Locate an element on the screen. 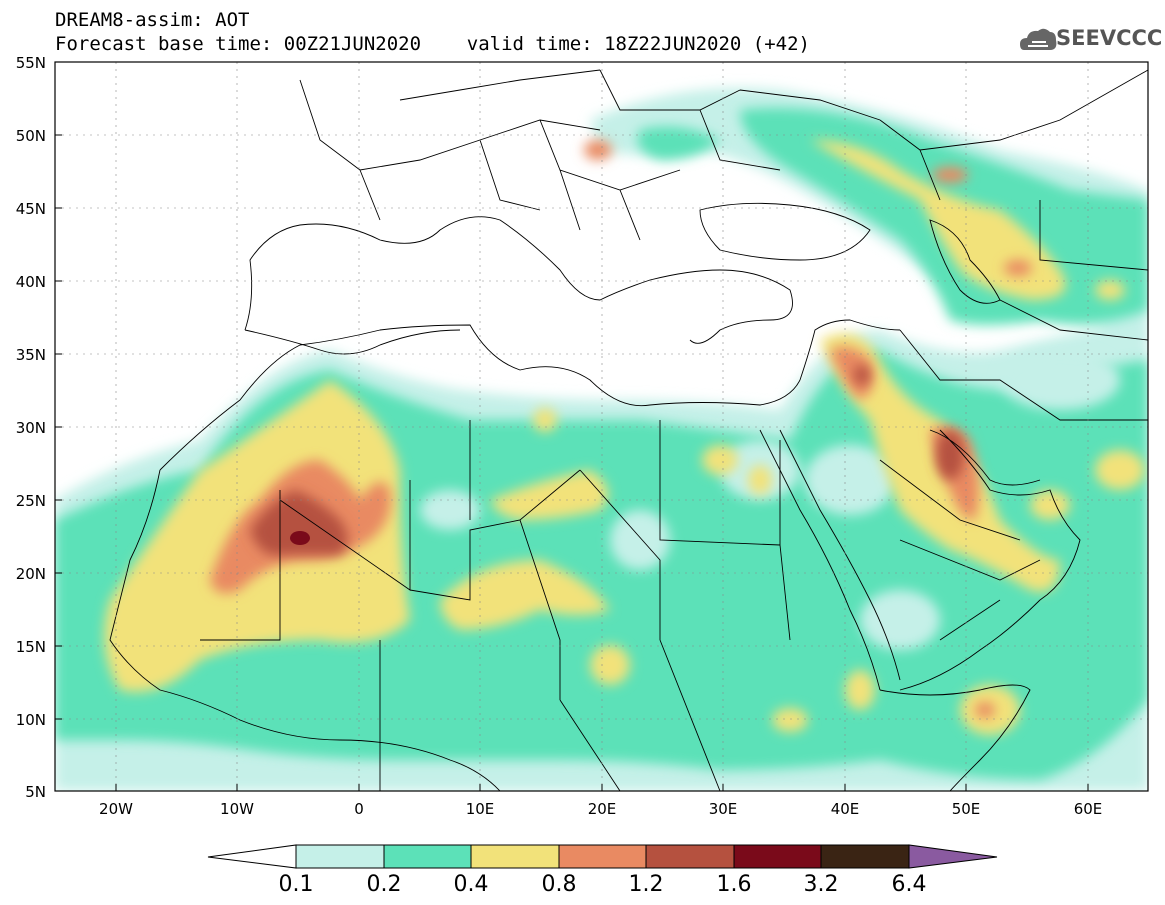 This screenshot has width=1165, height=905. colorbar-label: 0.8 is located at coordinates (559, 884).